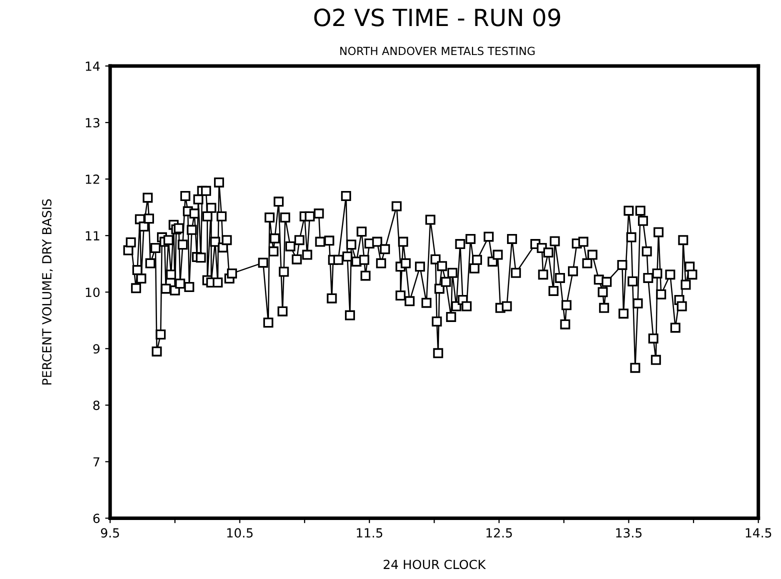 This screenshot has width=781, height=579. I want to click on x-tick-label: 12.5, so click(499, 533).